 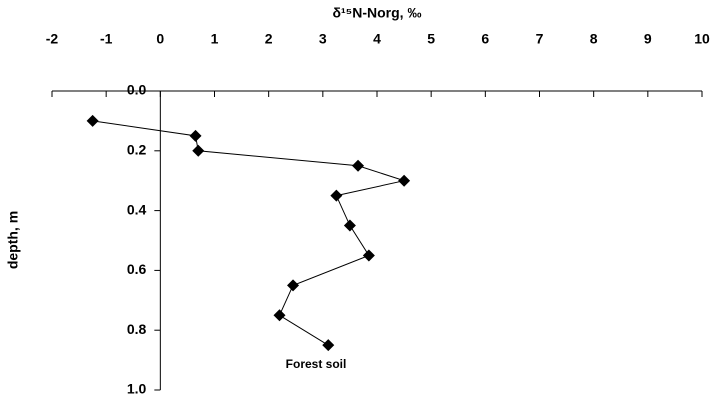 I want to click on x-tick-label: 5, so click(x=431, y=39).